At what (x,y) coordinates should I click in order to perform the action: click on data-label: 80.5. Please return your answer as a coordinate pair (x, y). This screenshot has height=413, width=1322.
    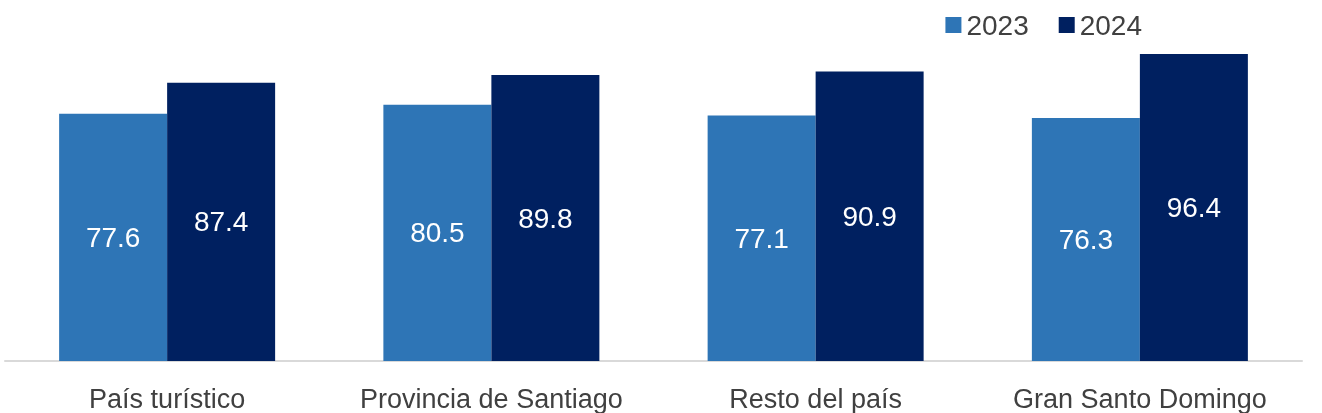
    Looking at the image, I should click on (437, 233).